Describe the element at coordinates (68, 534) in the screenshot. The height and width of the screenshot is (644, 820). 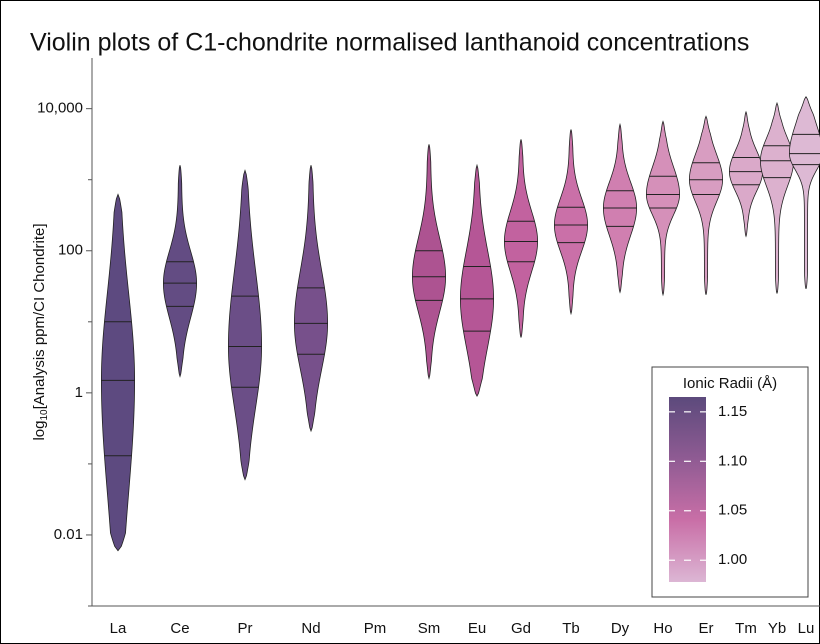
I see `y-tick-label: 0.01` at that location.